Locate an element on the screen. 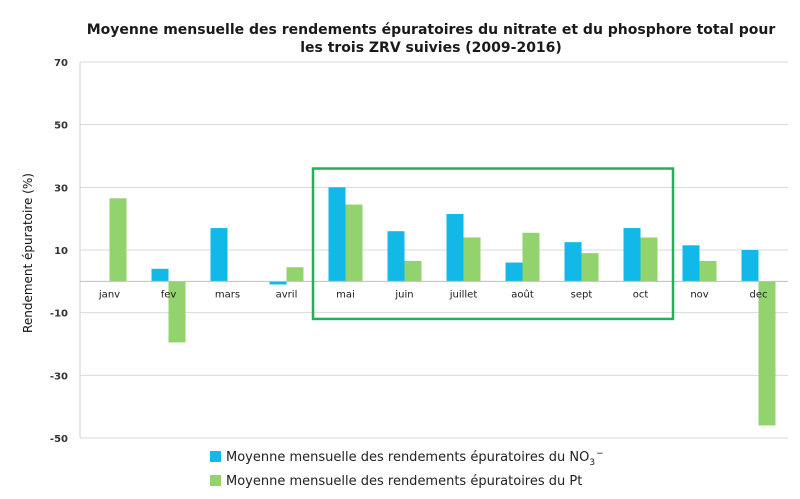 The width and height of the screenshot is (800, 499). bar-pt-mai is located at coordinates (354, 243).